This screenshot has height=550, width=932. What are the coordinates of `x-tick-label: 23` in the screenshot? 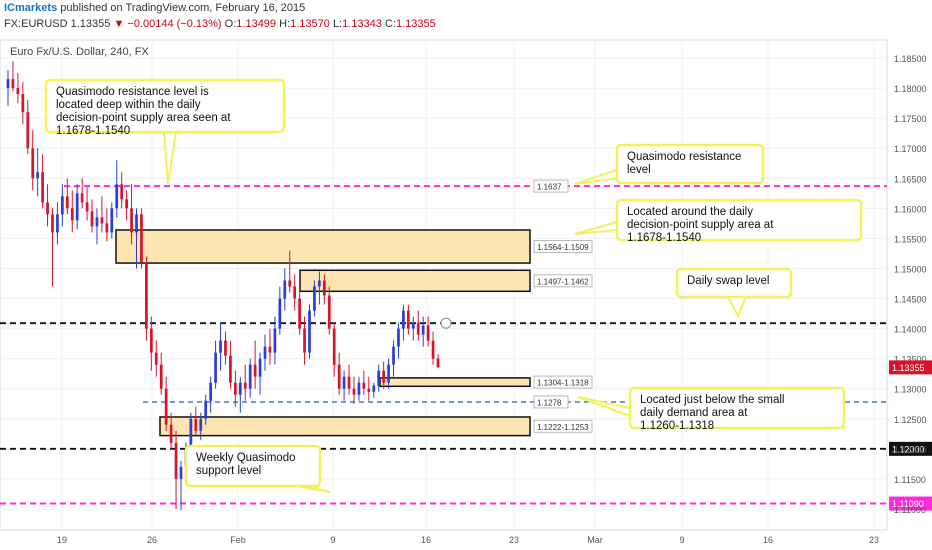 It's located at (874, 540).